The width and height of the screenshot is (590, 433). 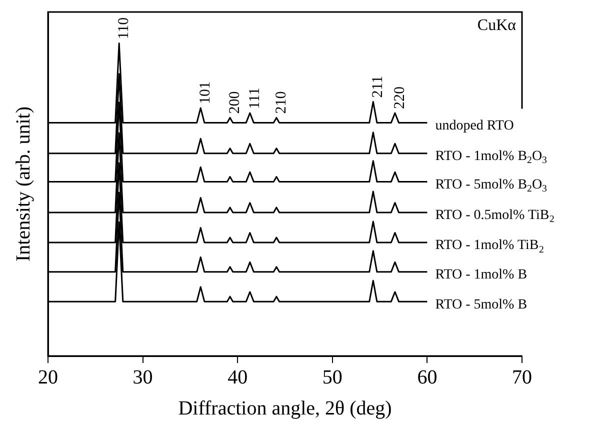 What do you see at coordinates (285, 408) in the screenshot?
I see `x-axis-title: Diffraction angle, 2θ (deg)` at bounding box center [285, 408].